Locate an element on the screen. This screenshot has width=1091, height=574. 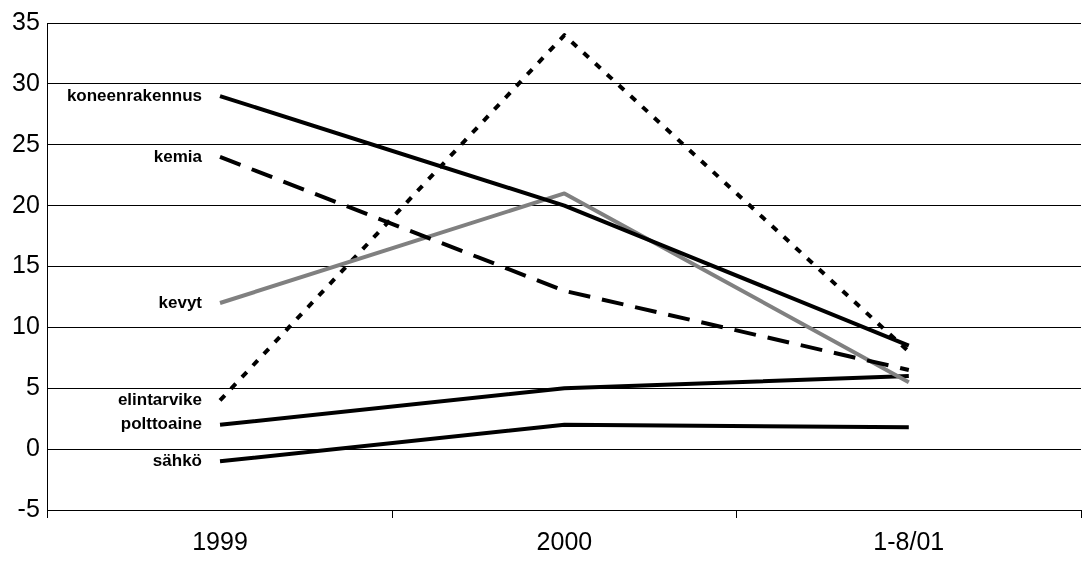
y-tick-label: 0 is located at coordinates (32, 447).